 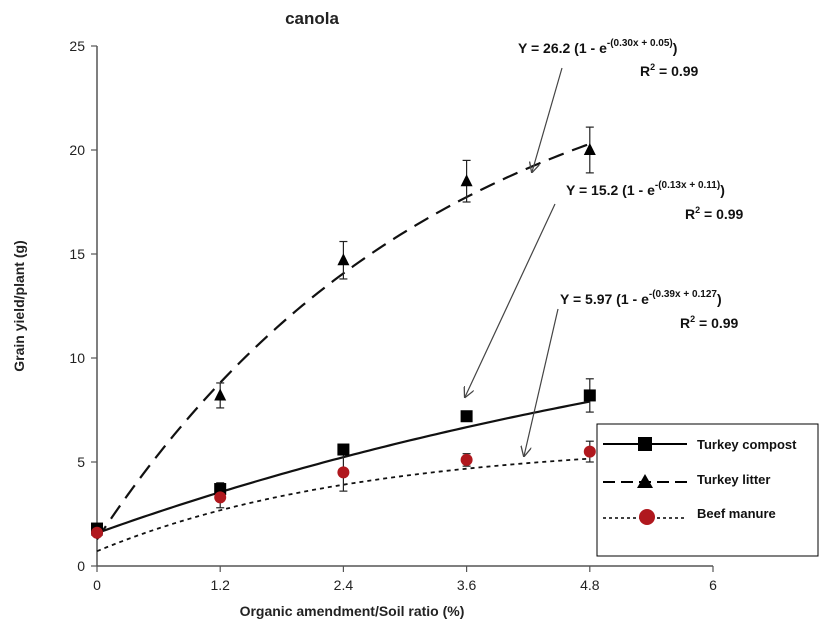 What do you see at coordinates (647, 517) in the screenshot?
I see `circle-marker-icon` at bounding box center [647, 517].